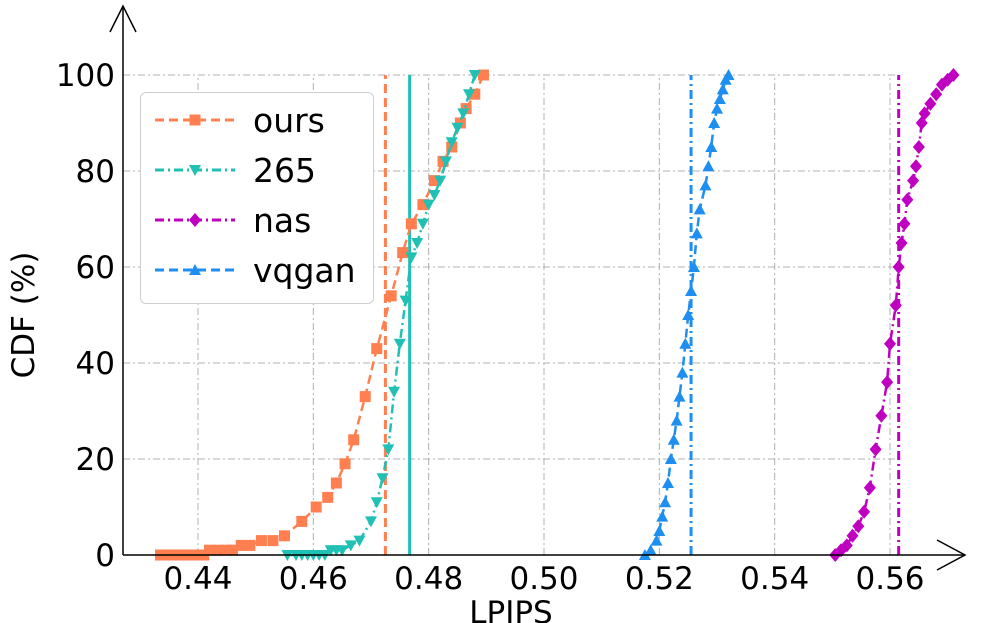  Describe the element at coordinates (123, 18) in the screenshot. I see `y-axis-arrow-icon` at that location.